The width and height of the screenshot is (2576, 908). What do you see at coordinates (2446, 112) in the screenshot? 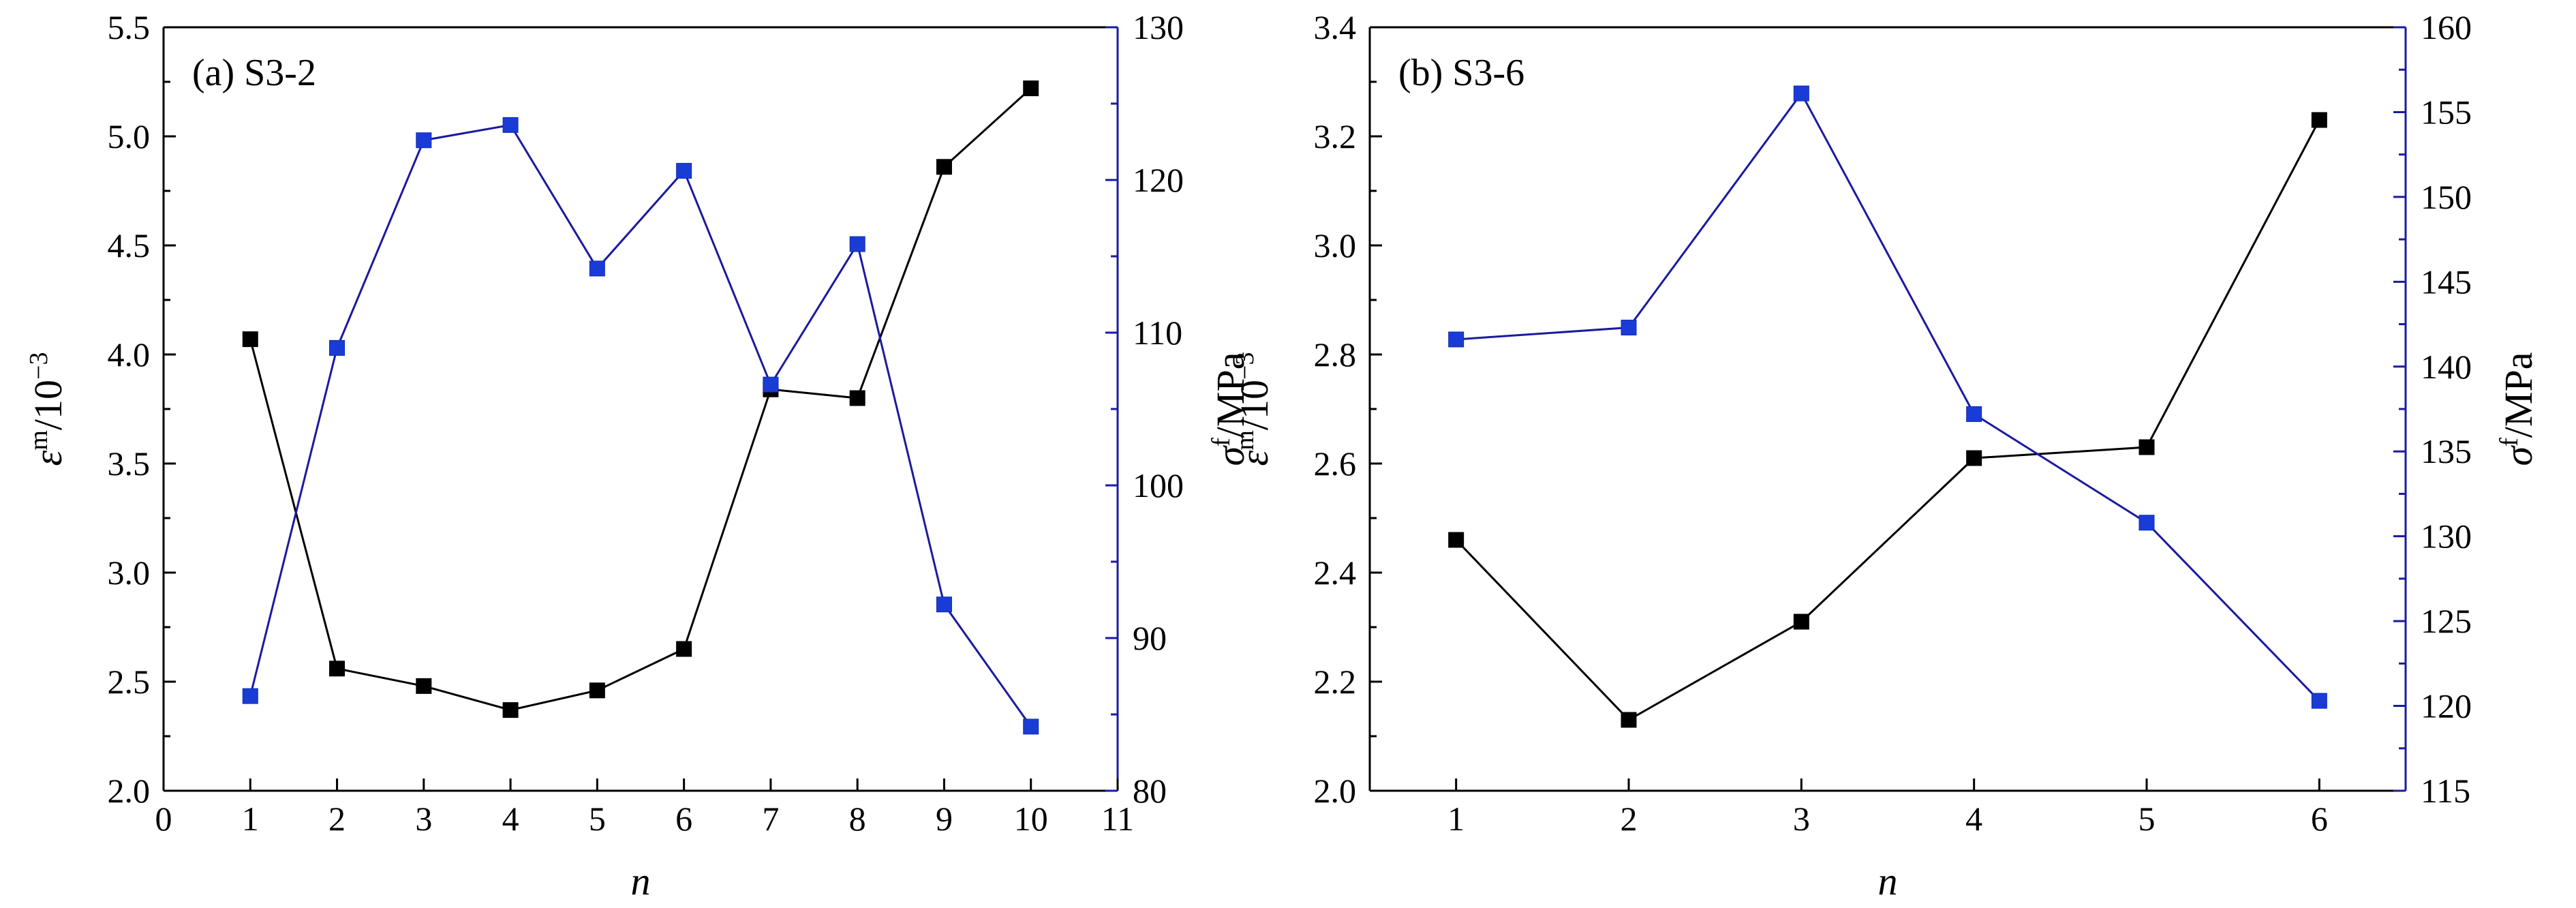
I see `right-y-tick-label: 155` at bounding box center [2446, 112].